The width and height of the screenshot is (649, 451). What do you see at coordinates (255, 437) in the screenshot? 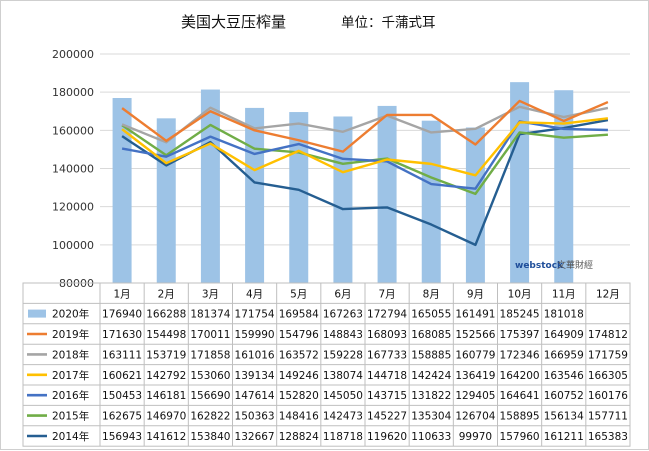
I see `table-cell-value: 132667` at bounding box center [255, 437].